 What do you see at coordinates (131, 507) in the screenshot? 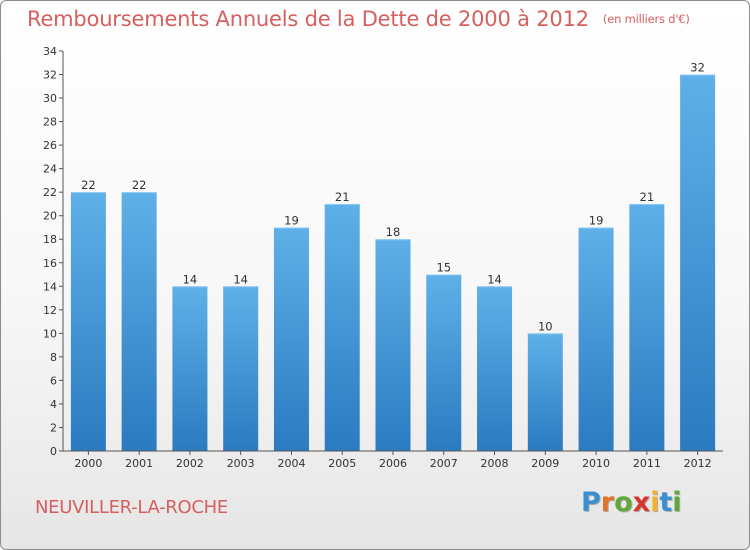
I see `commune-name: NEUVILLER-LA-ROCHE` at bounding box center [131, 507].